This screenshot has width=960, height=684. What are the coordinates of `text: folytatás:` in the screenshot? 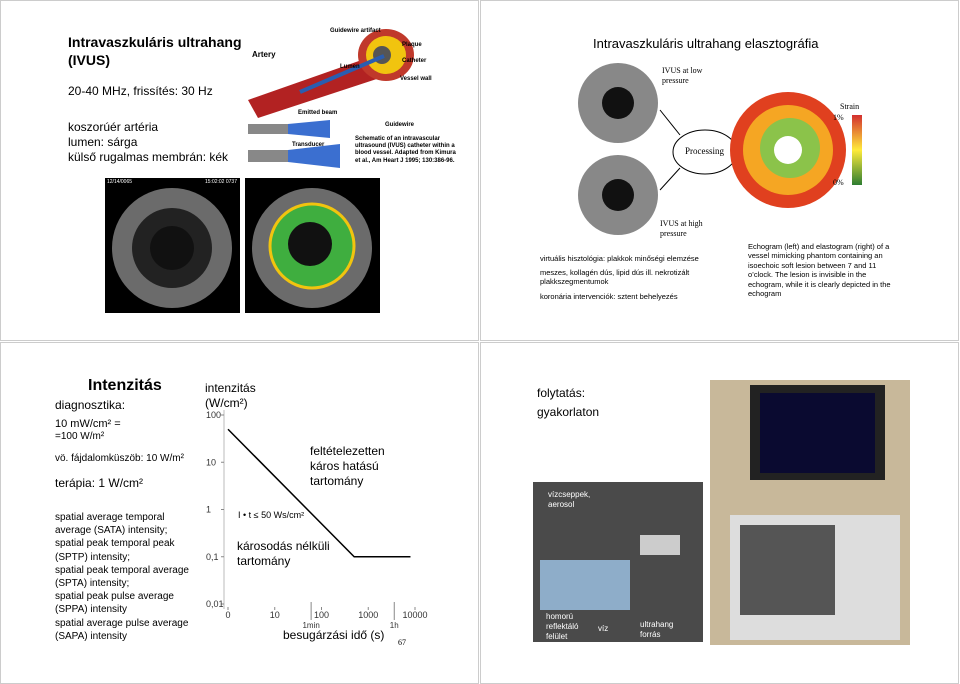 It's located at (561, 393).